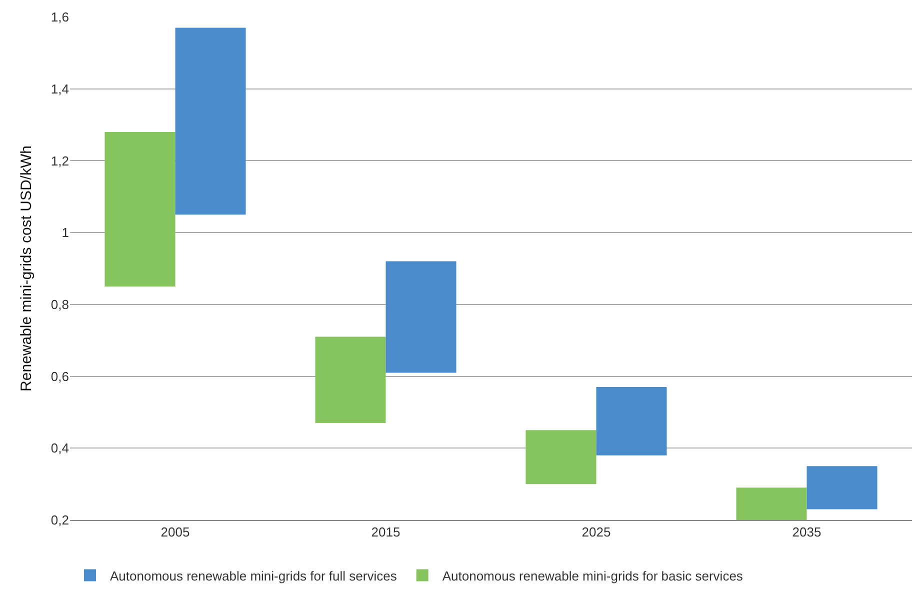 Image resolution: width=922 pixels, height=600 pixels. Describe the element at coordinates (59, 448) in the screenshot. I see `y-tick-label: 0,4` at that location.